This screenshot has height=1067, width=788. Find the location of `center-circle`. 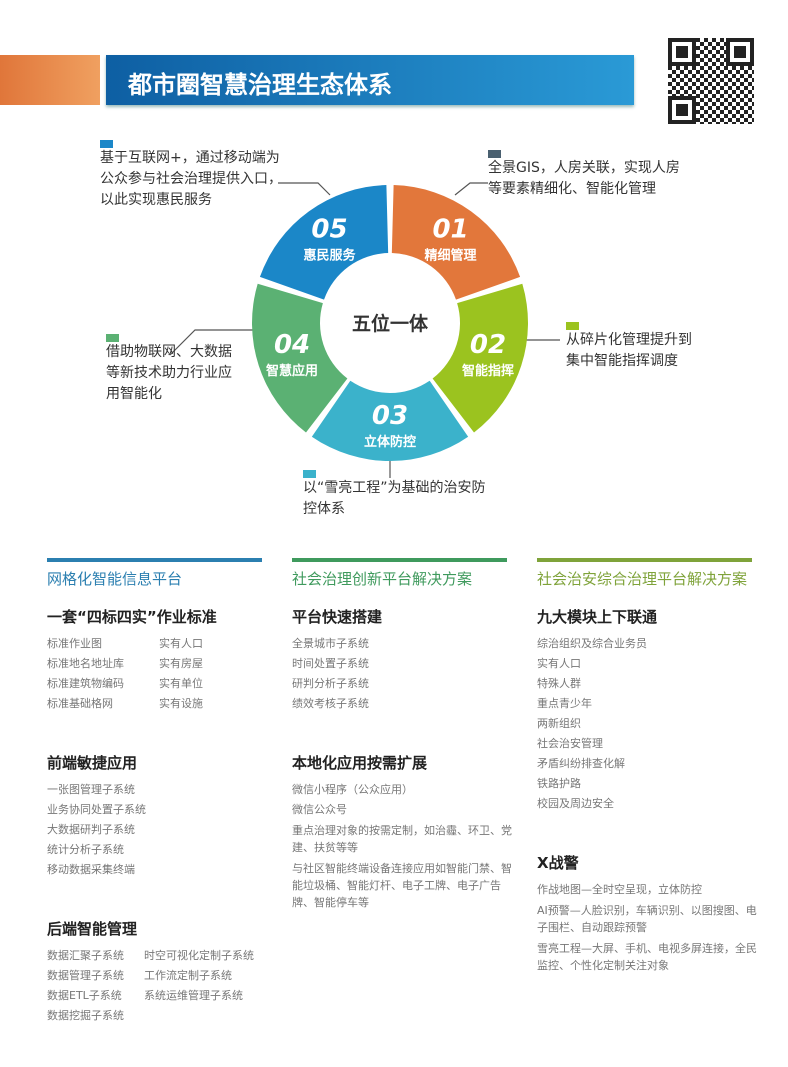

center-circle is located at coordinates (390, 323).